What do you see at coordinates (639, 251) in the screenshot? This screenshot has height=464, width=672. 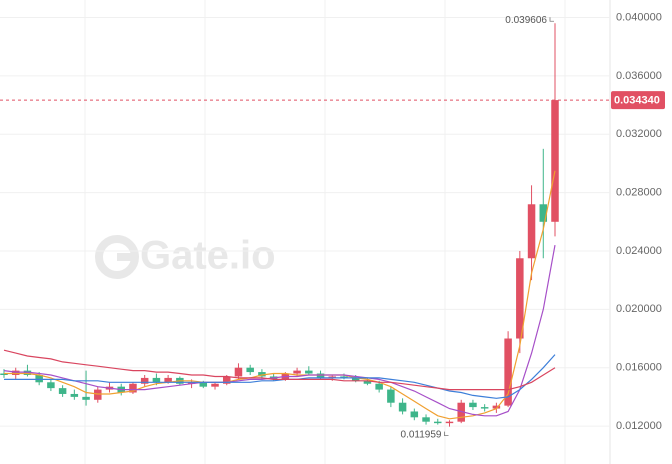 I see `y-tick-label: 0.024000` at bounding box center [639, 251].